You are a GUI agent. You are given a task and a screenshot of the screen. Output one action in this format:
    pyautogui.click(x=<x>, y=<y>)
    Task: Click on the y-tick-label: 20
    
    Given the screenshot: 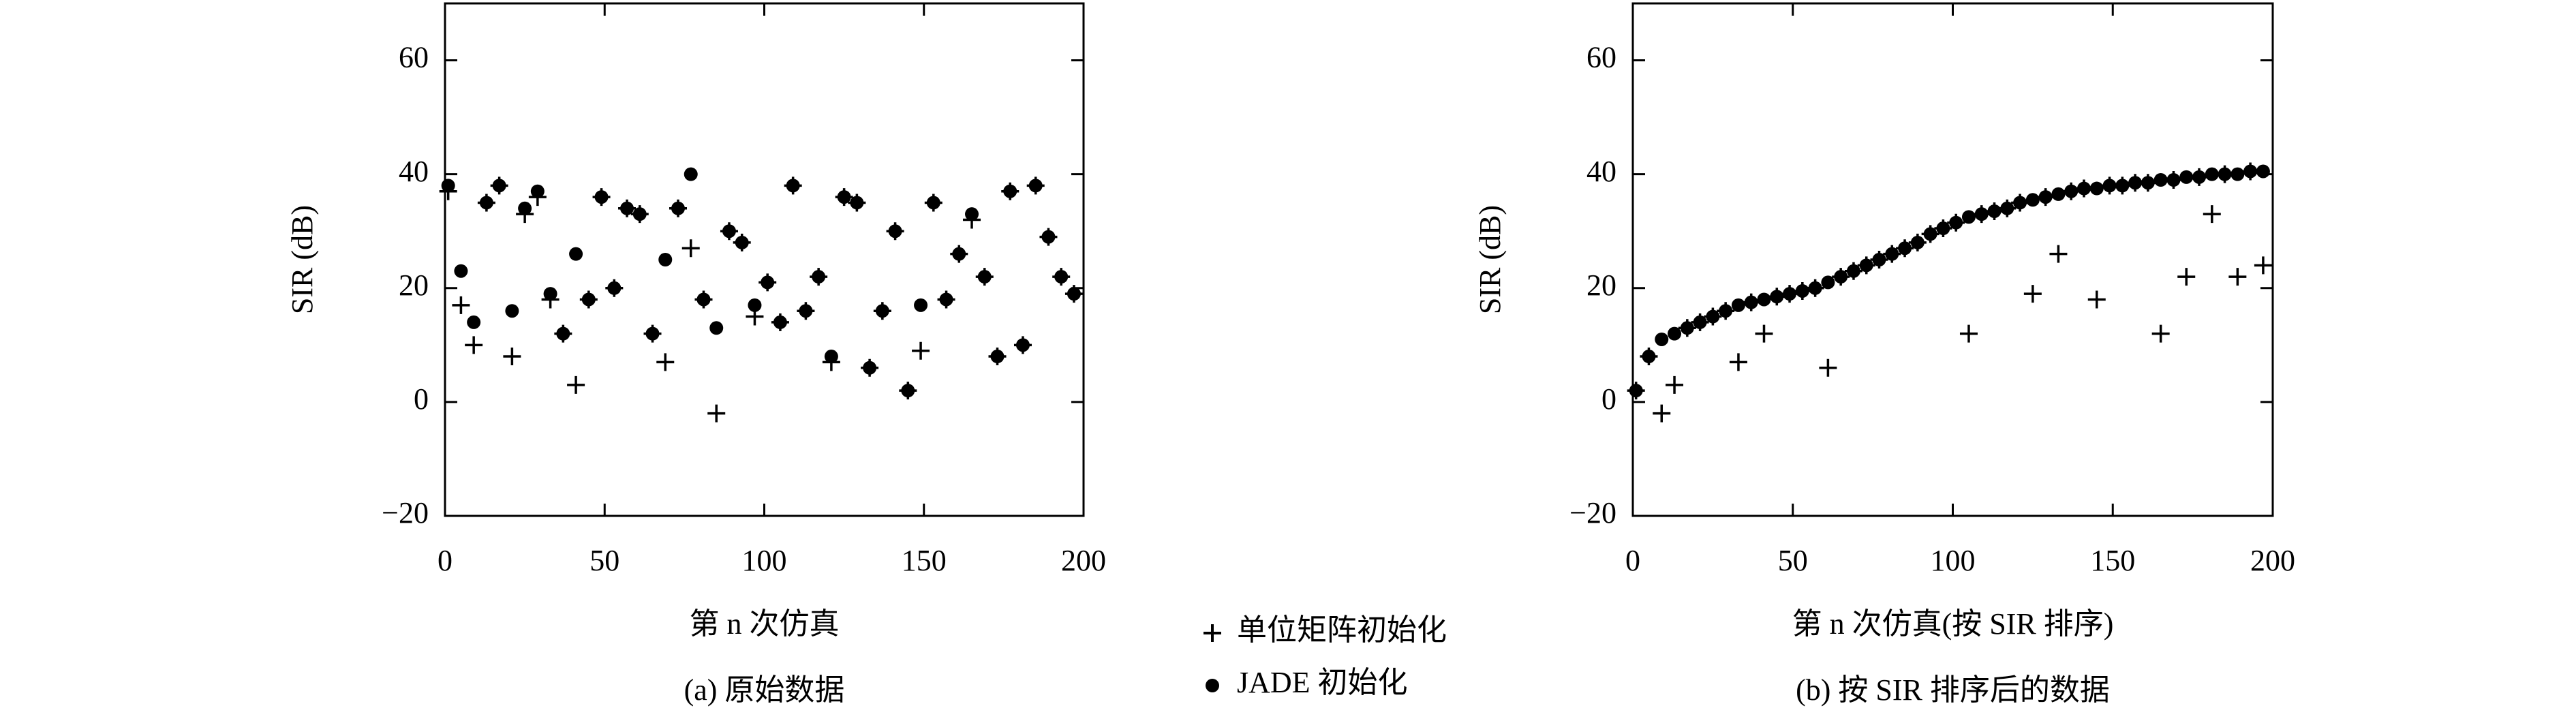 What is the action you would take?
    pyautogui.click(x=1601, y=285)
    